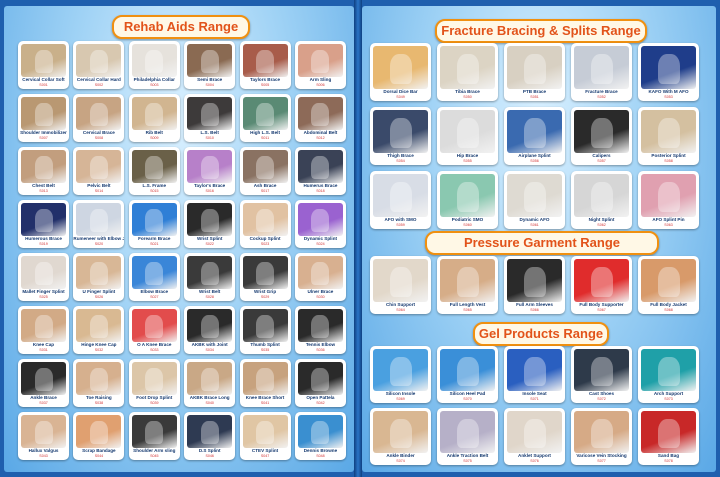  I want to click on product-card: PTB Brace S051, so click(534, 72).